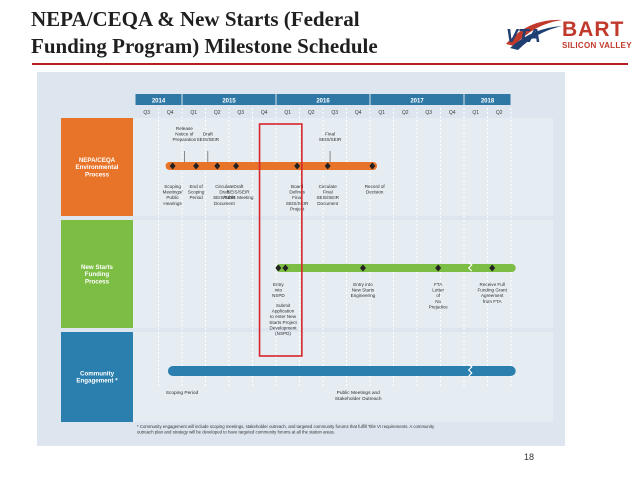 Image resolution: width=638 pixels, height=479 pixels. I want to click on community-milestone: Scoping Period, so click(182, 393).